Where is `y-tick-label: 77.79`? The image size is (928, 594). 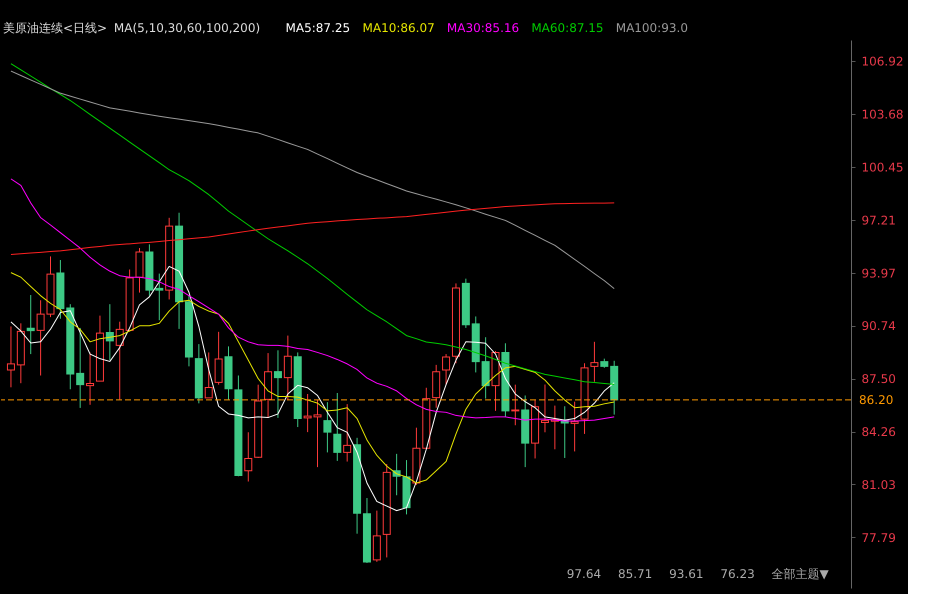 y-tick-label: 77.79 is located at coordinates (879, 537).